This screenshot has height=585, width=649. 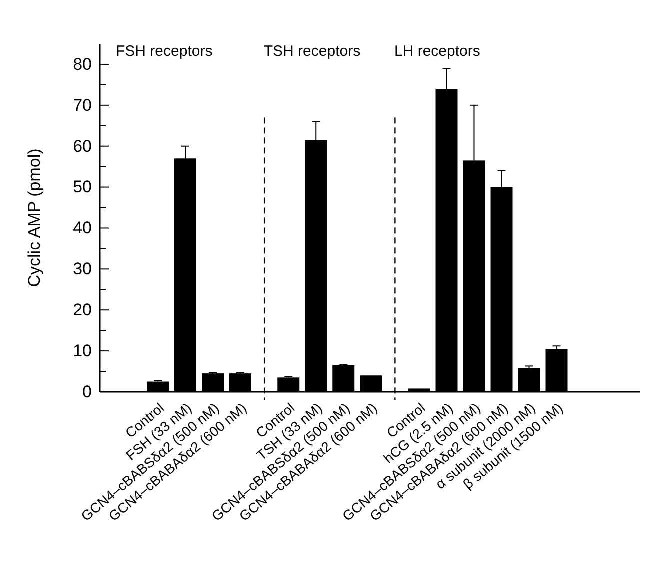 I want to click on annotation: TSH receptors, so click(x=312, y=51).